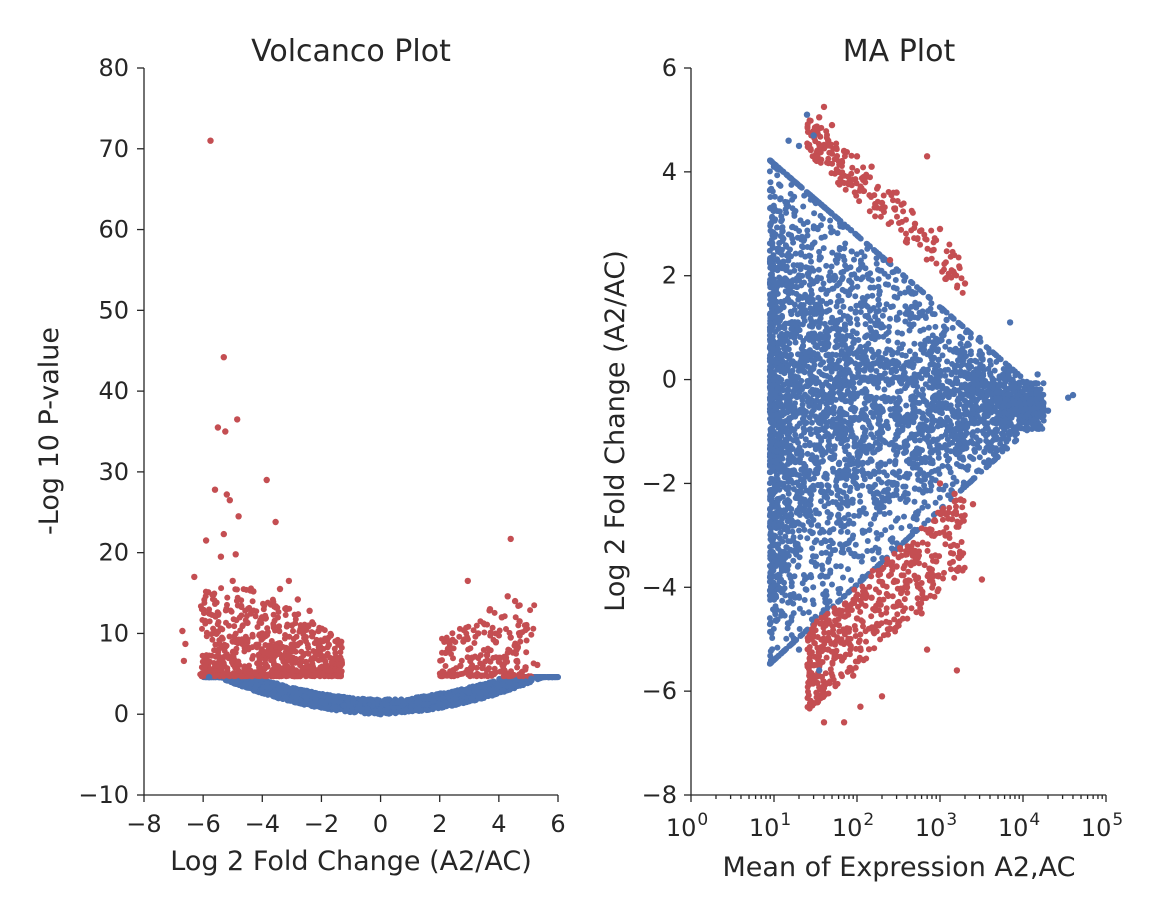 The width and height of the screenshot is (1166, 918). Describe the element at coordinates (380, 695) in the screenshot. I see `volcano-nonsignificant-series` at that location.